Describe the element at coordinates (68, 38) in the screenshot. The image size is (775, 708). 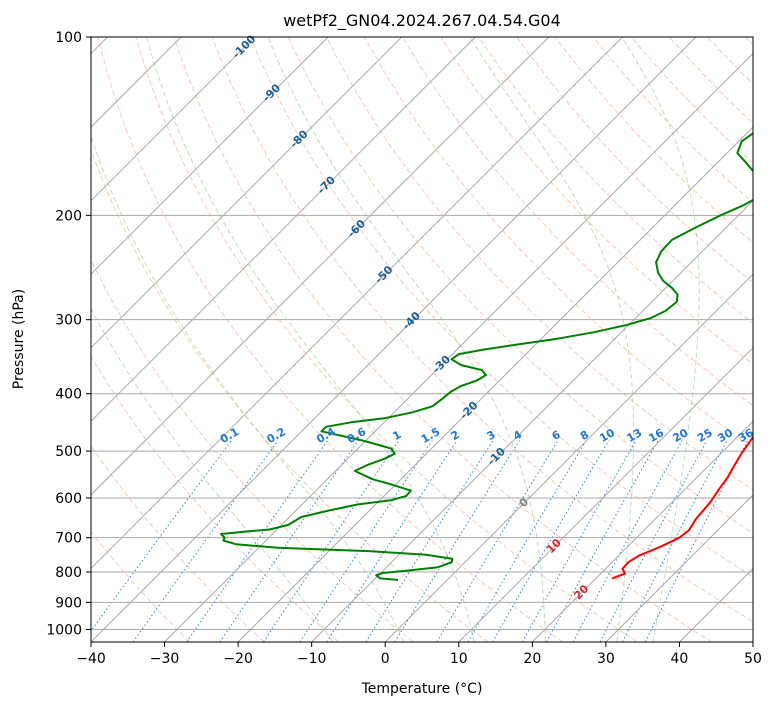
I see `y-tick-label: 100` at that location.